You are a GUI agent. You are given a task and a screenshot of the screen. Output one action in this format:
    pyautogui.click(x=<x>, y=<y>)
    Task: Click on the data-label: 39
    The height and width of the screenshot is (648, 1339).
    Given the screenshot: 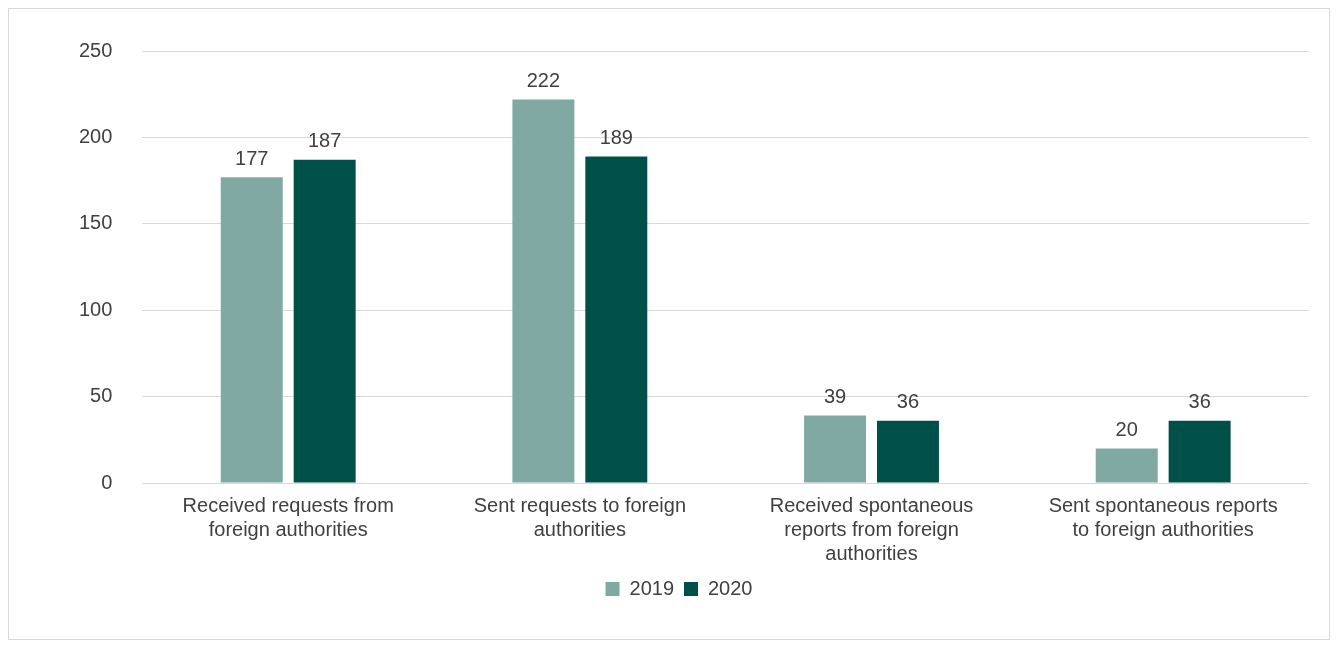 What is the action you would take?
    pyautogui.click(x=835, y=396)
    